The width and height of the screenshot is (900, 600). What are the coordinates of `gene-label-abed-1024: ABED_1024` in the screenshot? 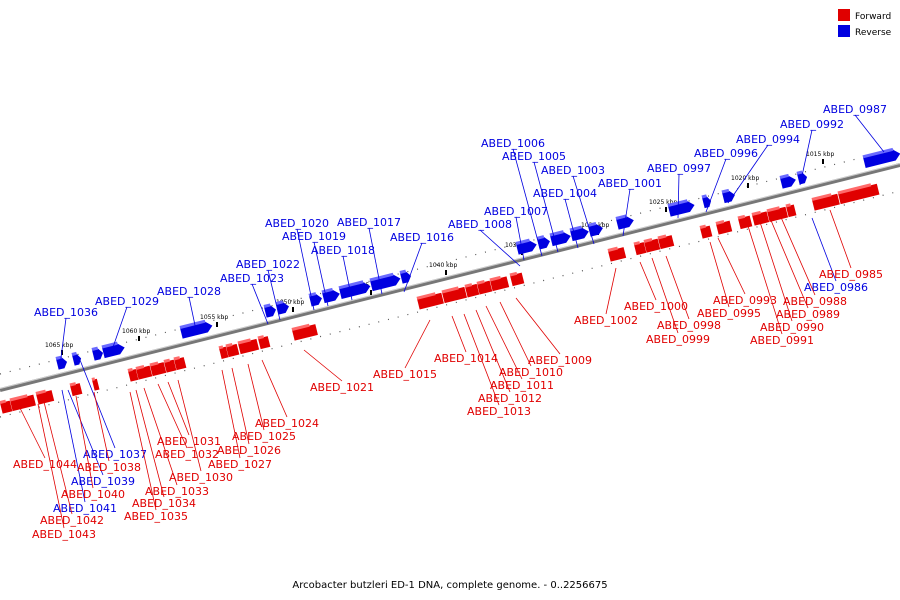 It's located at (287, 394).